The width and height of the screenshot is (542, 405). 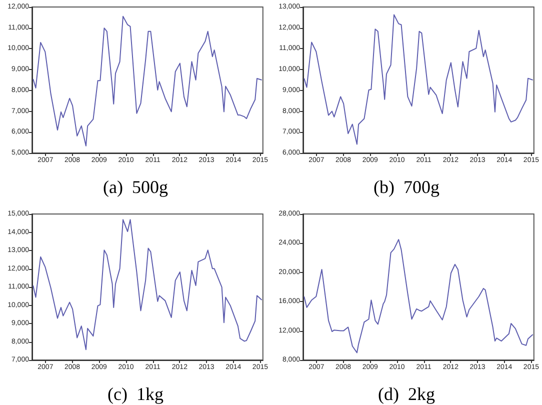 What do you see at coordinates (135, 187) in the screenshot?
I see `text: (a) 500g` at bounding box center [135, 187].